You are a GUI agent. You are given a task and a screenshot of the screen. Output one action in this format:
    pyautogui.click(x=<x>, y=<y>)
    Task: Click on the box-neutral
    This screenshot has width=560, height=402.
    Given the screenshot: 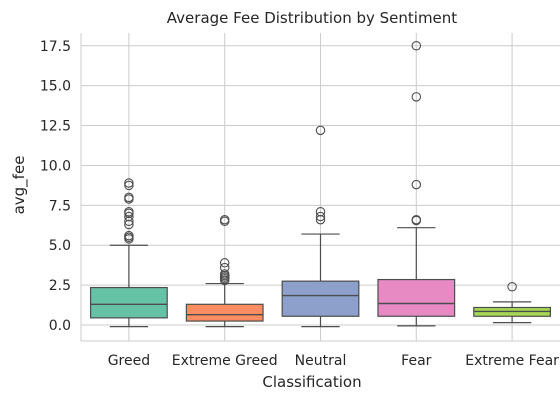 What is the action you would take?
    pyautogui.click(x=320, y=226)
    